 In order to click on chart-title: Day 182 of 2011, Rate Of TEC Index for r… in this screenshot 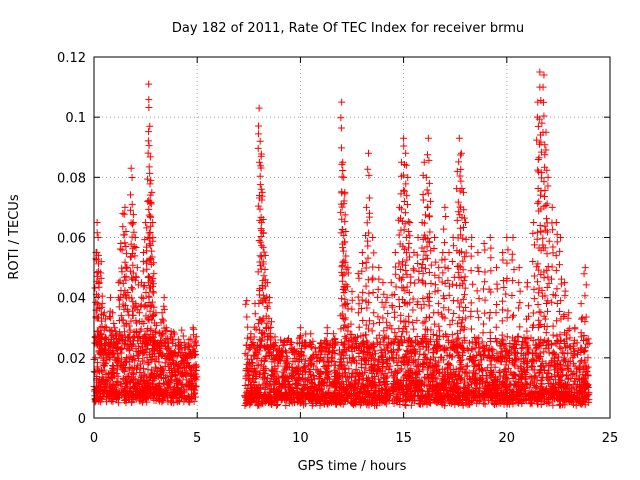, I will do `click(348, 28)`.